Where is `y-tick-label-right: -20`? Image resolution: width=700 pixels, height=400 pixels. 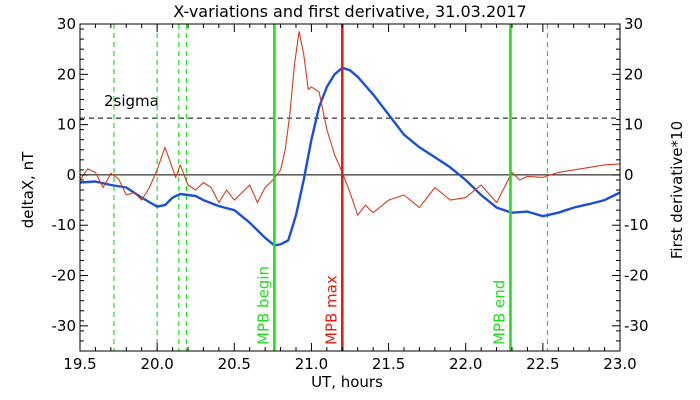 y-tick-label-right: -20 is located at coordinates (636, 276).